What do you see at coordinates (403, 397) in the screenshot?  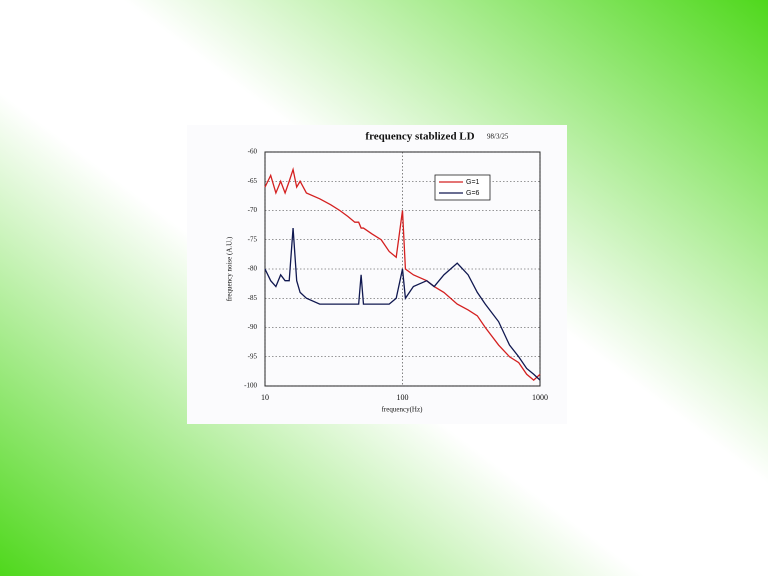 I see `x-tick-label: 100` at bounding box center [403, 397].